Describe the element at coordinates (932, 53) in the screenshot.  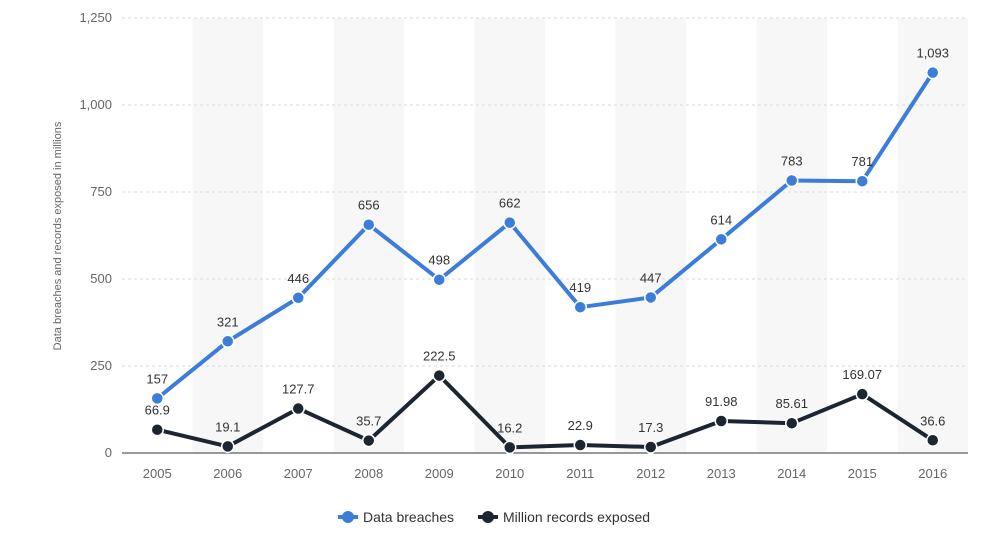
I see `data-label: 1,093` at that location.